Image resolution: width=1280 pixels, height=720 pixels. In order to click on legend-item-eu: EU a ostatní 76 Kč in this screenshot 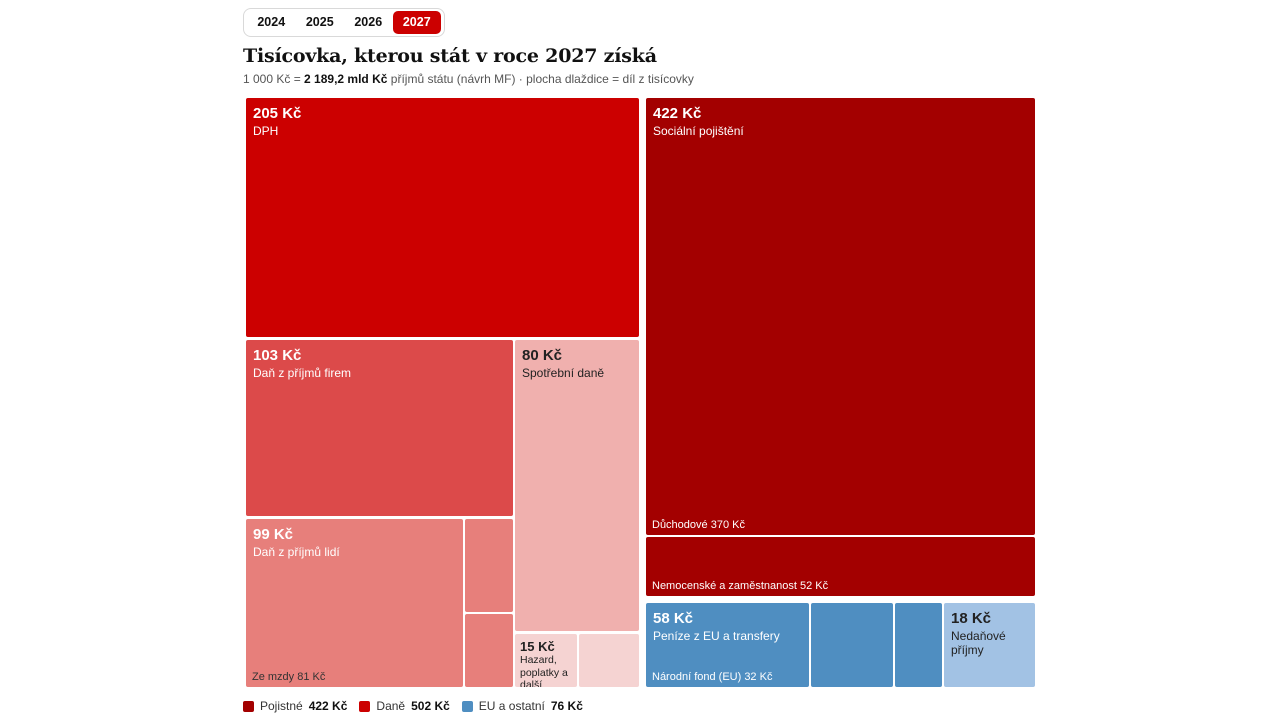, I will do `click(522, 706)`.